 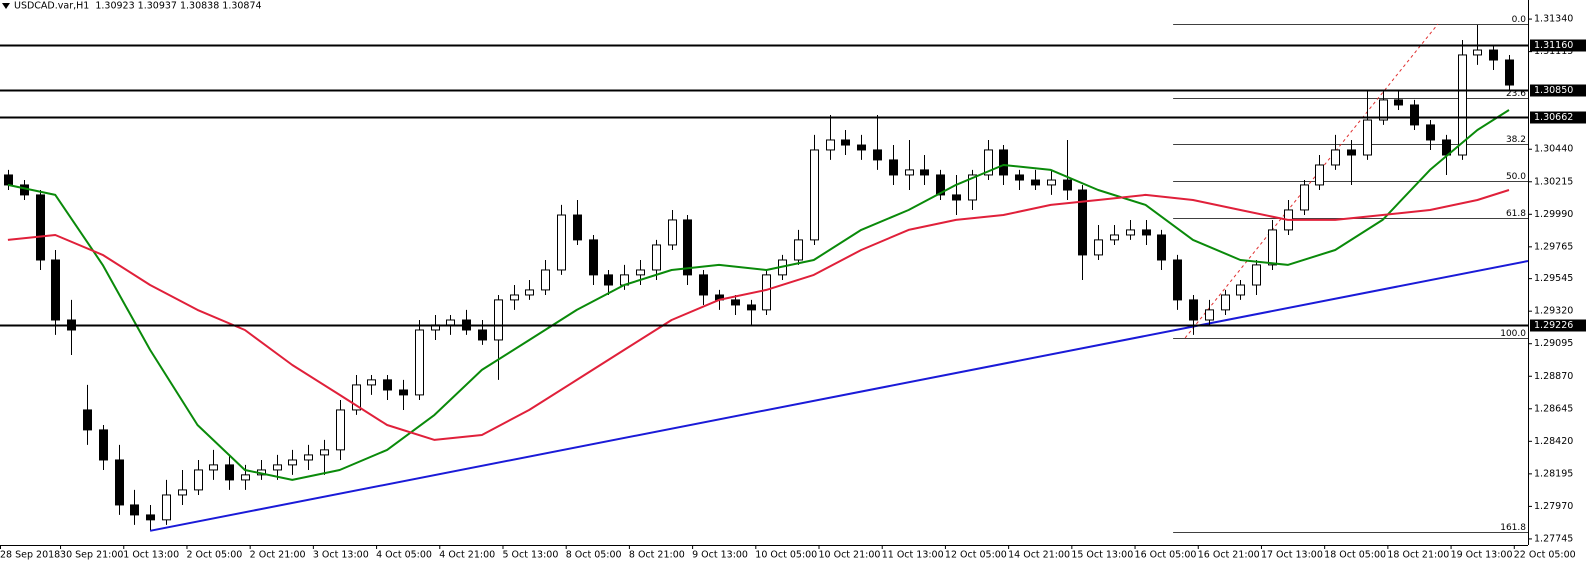 I want to click on fib-level-label: 23.6, so click(x=1516, y=94).